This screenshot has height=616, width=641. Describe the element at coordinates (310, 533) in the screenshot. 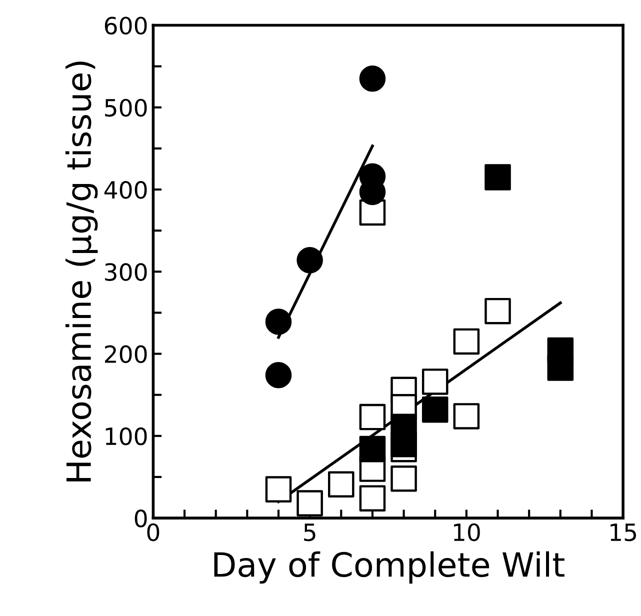

I see `x-tick-label: 5` at that location.